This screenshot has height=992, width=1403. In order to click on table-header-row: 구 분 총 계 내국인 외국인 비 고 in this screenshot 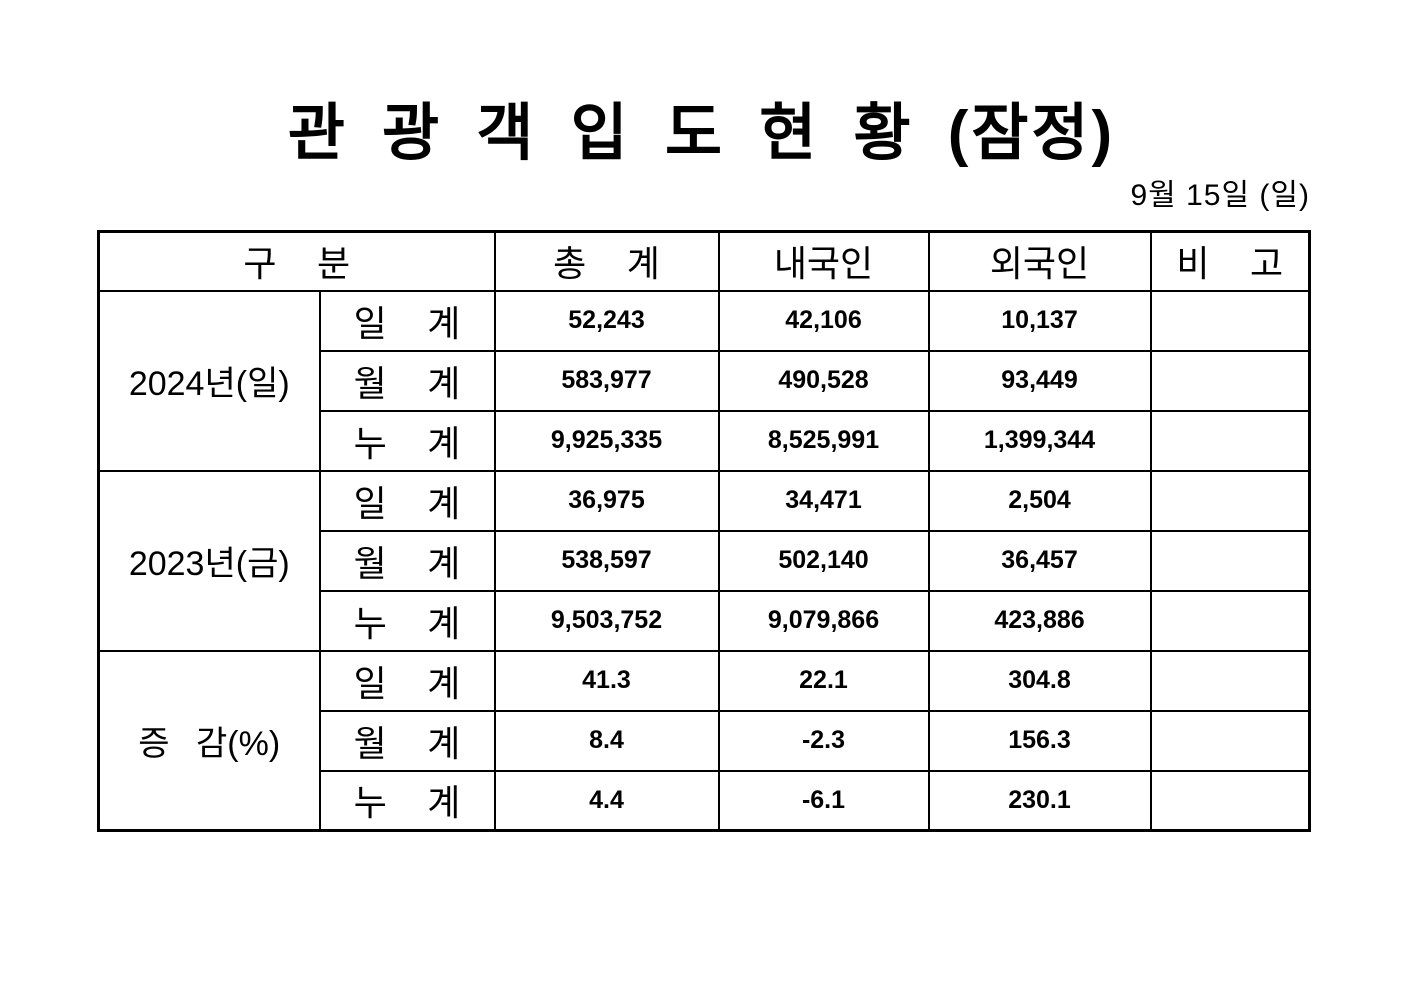, I will do `click(704, 261)`.